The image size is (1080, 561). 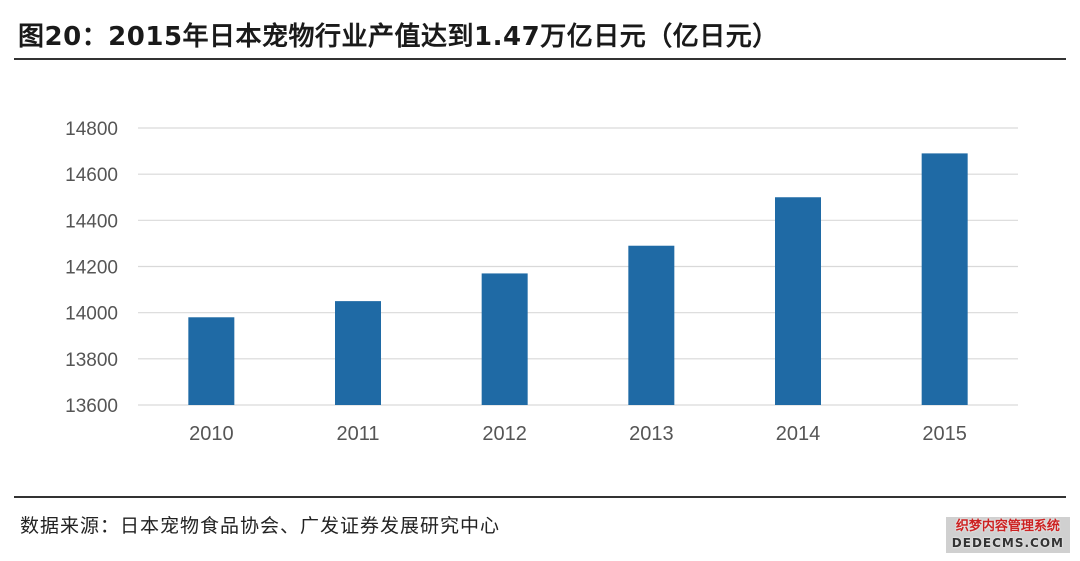 What do you see at coordinates (211, 361) in the screenshot?
I see `bar-2010` at bounding box center [211, 361].